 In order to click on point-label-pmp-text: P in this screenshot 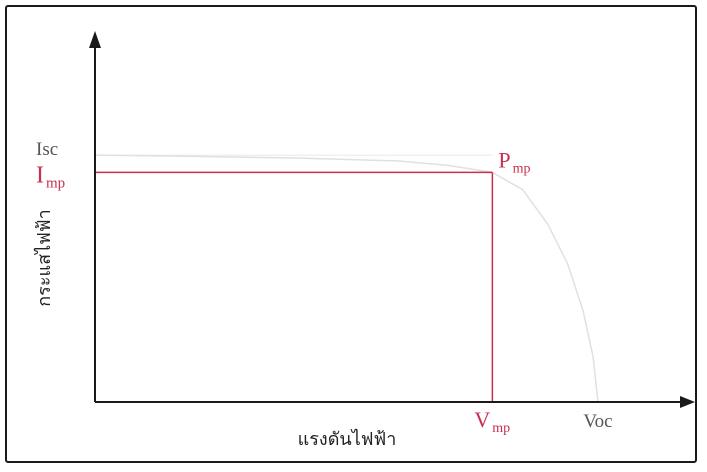, I will do `click(504, 159)`.